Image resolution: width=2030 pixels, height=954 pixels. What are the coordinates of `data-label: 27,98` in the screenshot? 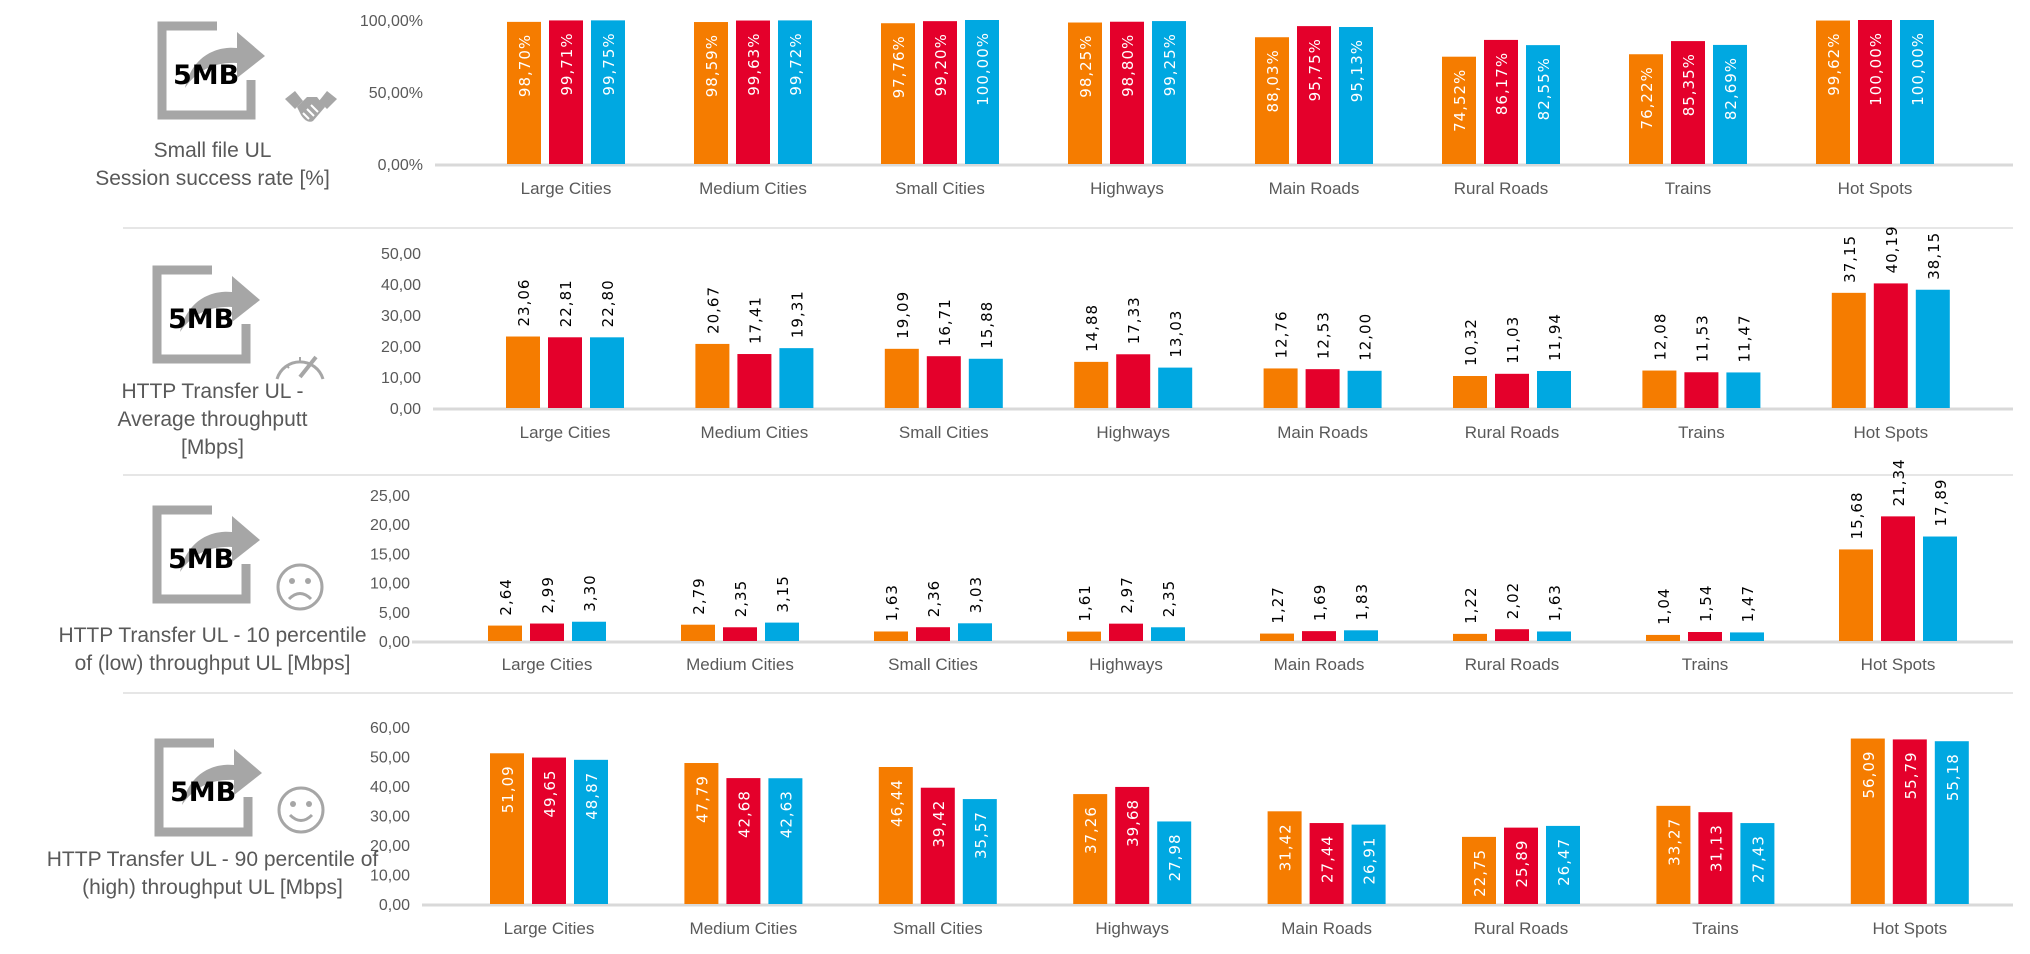 It's located at (1175, 857).